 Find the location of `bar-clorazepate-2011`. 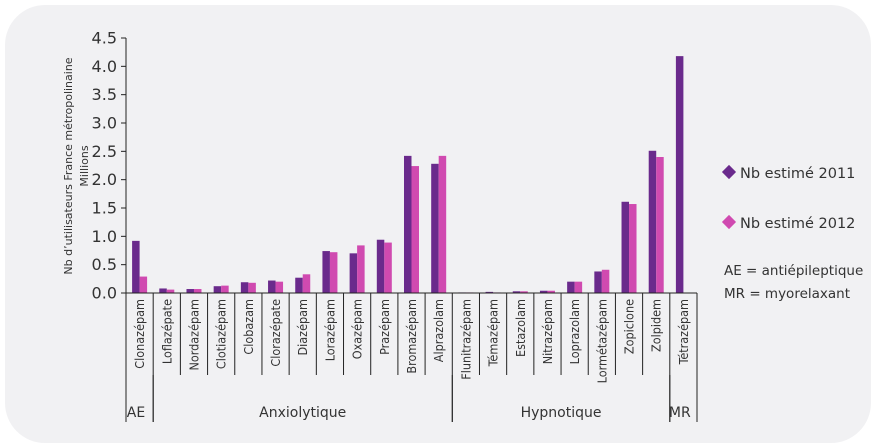

bar-clorazepate-2011 is located at coordinates (272, 286).